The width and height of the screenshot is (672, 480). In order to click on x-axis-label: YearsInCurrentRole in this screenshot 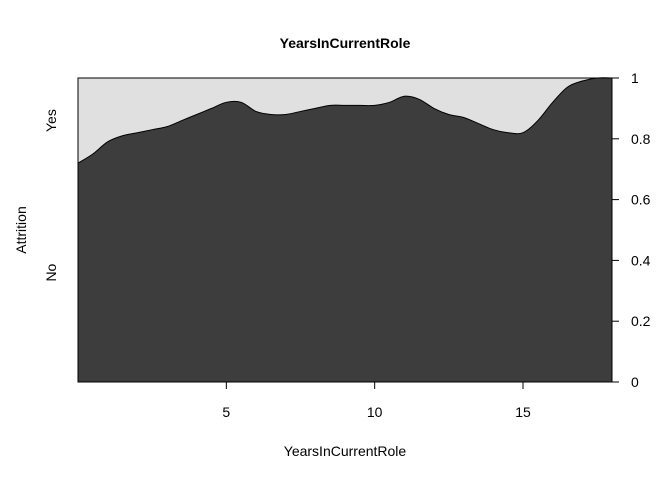, I will do `click(345, 451)`.